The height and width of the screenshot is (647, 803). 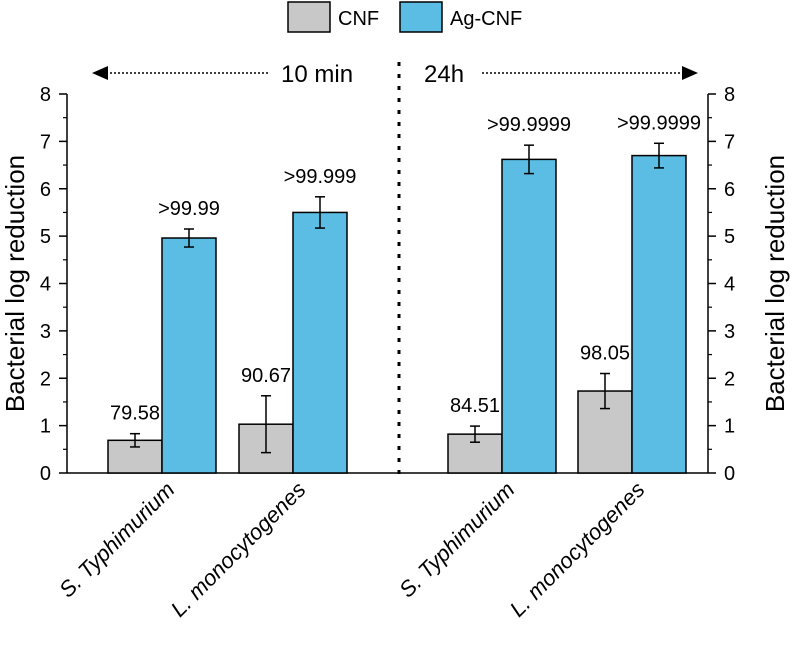 I want to click on p1-category-label-s-typhimurium: S. Typhimurium, so click(x=116, y=539).